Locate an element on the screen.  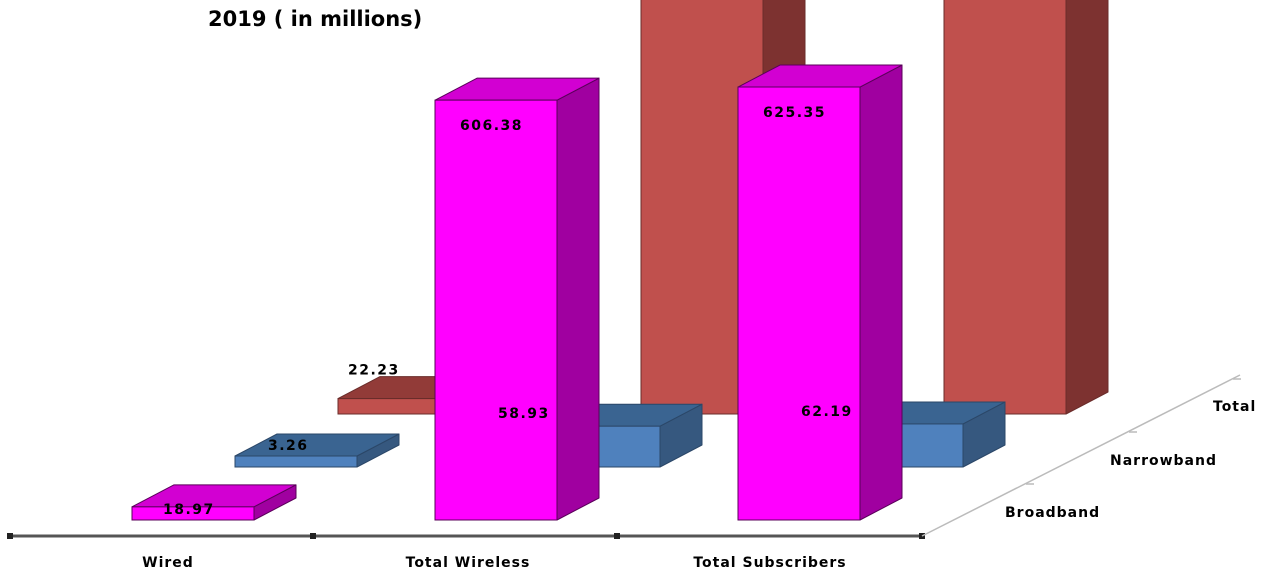
bar-broadband-total-subscribers is located at coordinates (820, 292).